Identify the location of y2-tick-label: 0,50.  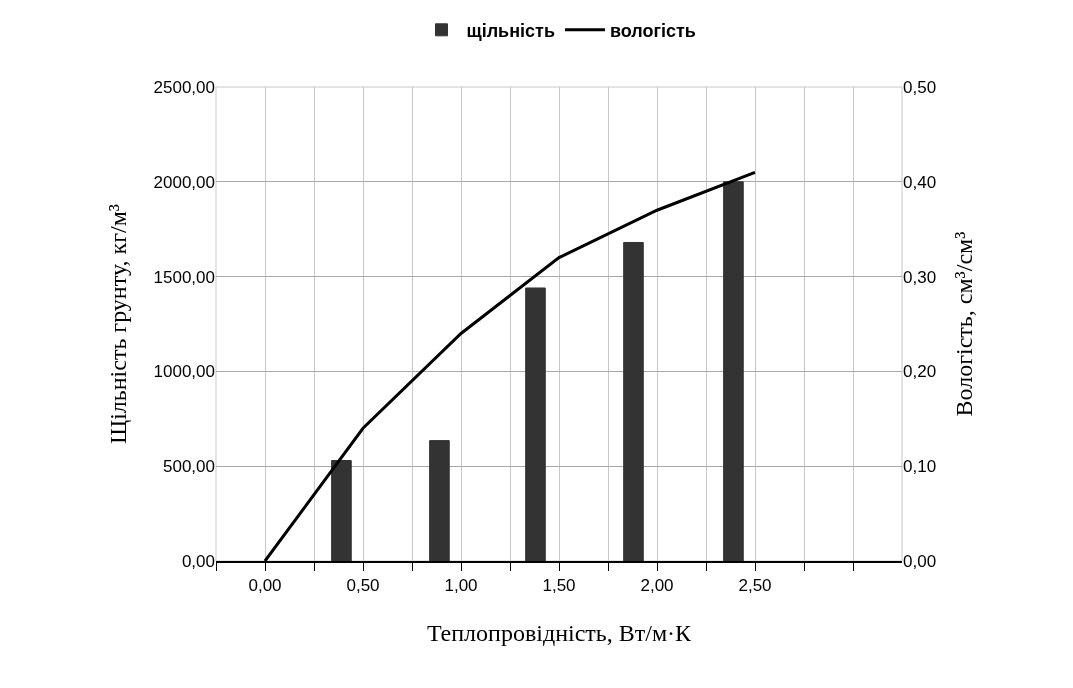
(920, 87).